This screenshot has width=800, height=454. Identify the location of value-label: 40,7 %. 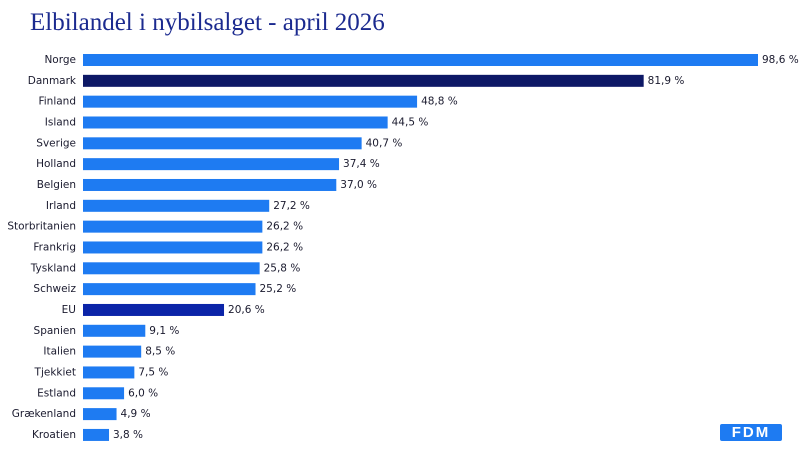
(384, 143).